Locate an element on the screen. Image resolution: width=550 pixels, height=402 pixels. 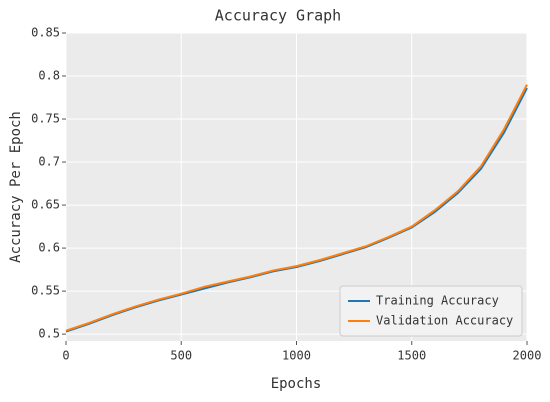
legend-label: Validation Accuracy is located at coordinates (444, 321).